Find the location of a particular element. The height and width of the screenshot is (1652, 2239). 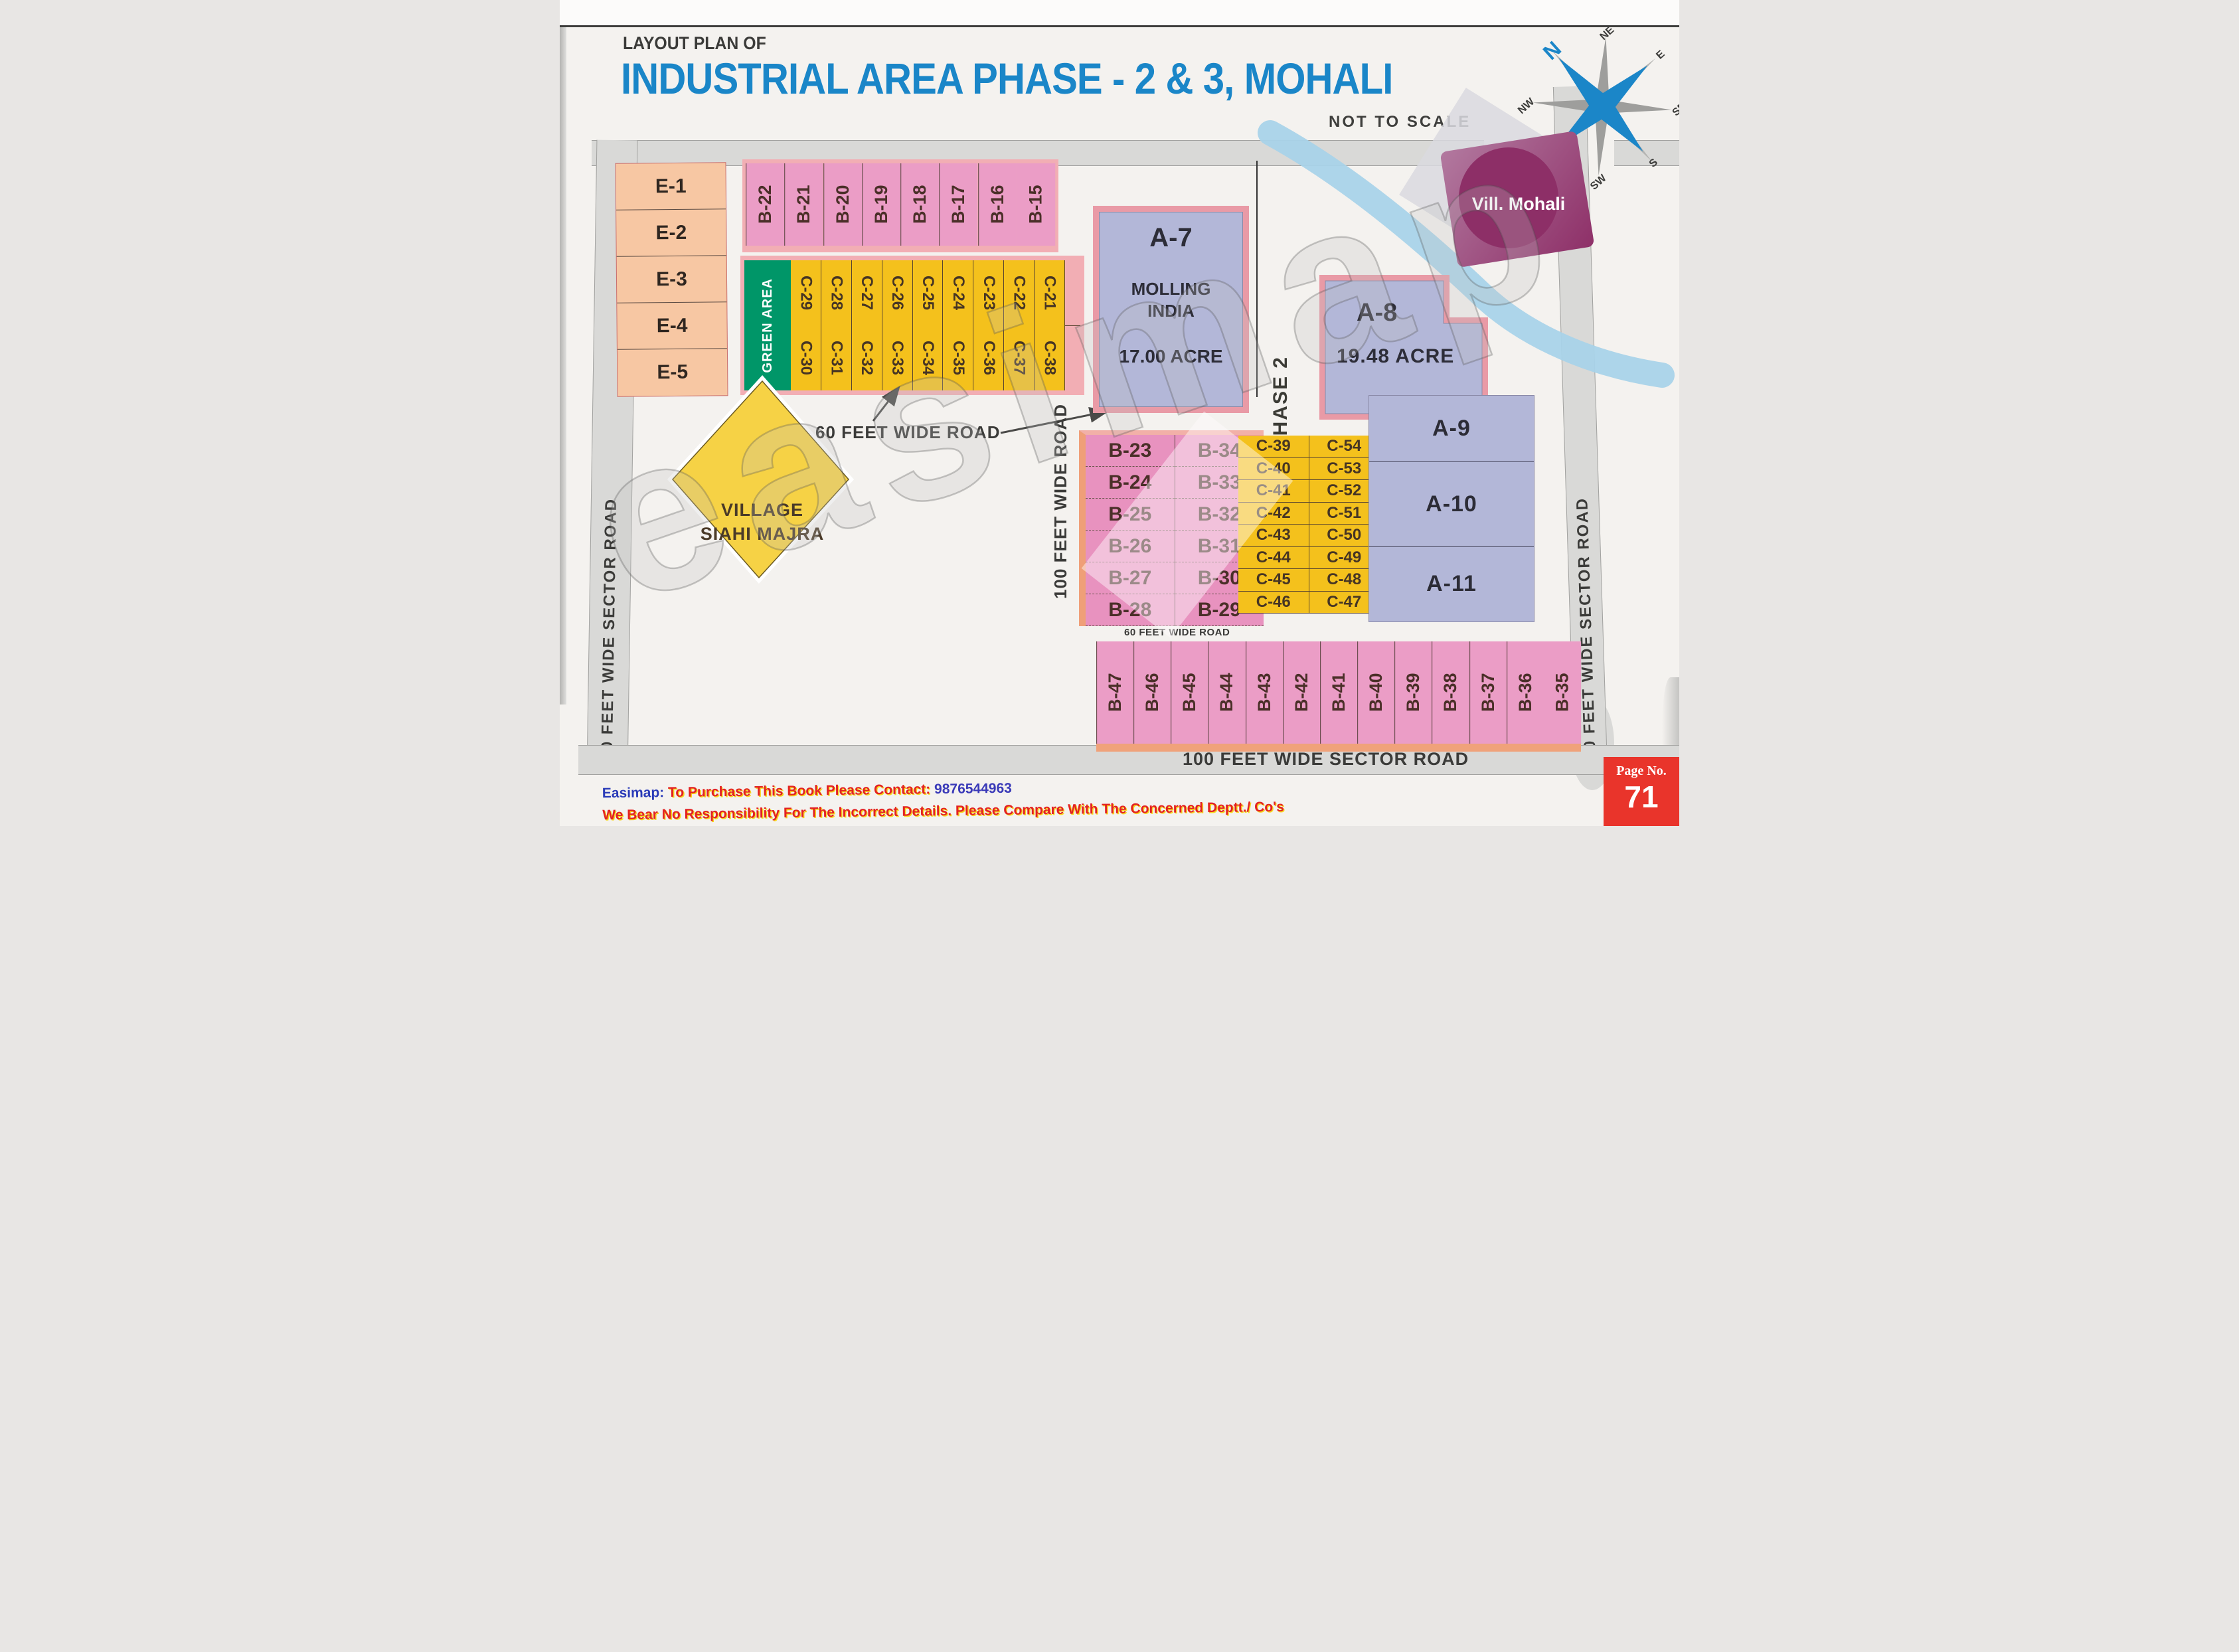

c-bottom-row: C-30 C-31 C-32 C-33 C-34 C-35 C-36 C-37 C-38 is located at coordinates (935, 357).